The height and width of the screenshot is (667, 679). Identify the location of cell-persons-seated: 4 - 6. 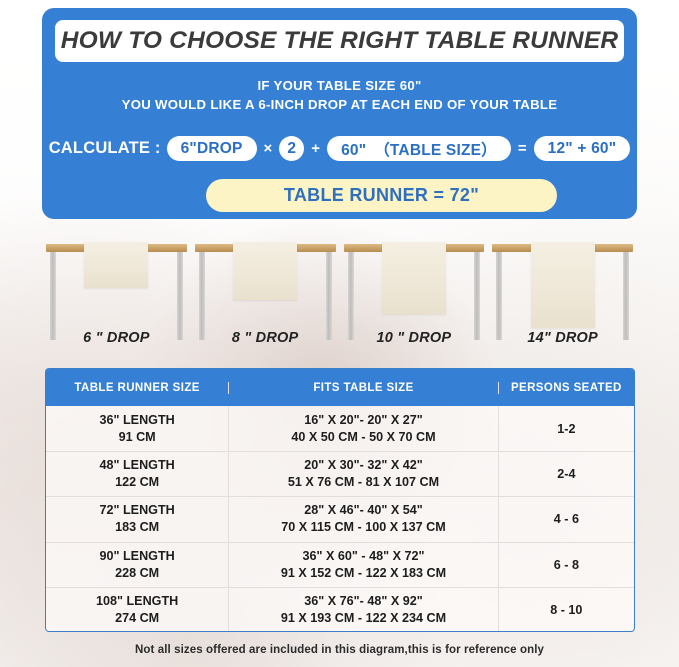
(566, 519).